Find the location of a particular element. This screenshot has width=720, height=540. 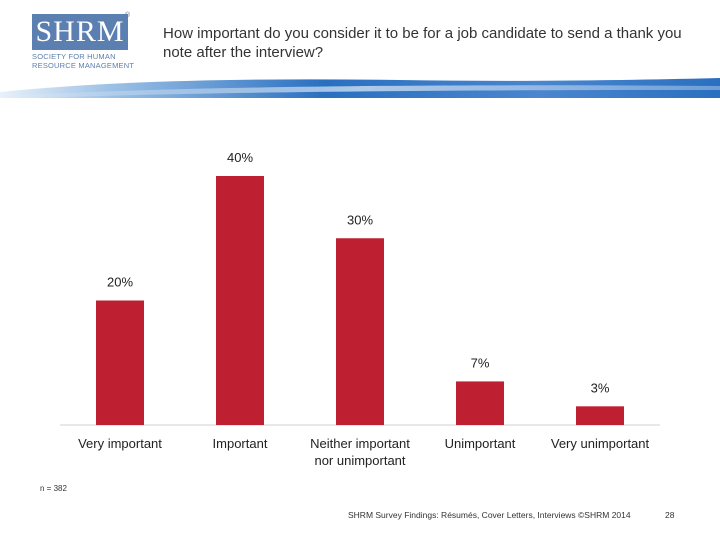

category-label-4: Very unimportant is located at coordinates (600, 443).